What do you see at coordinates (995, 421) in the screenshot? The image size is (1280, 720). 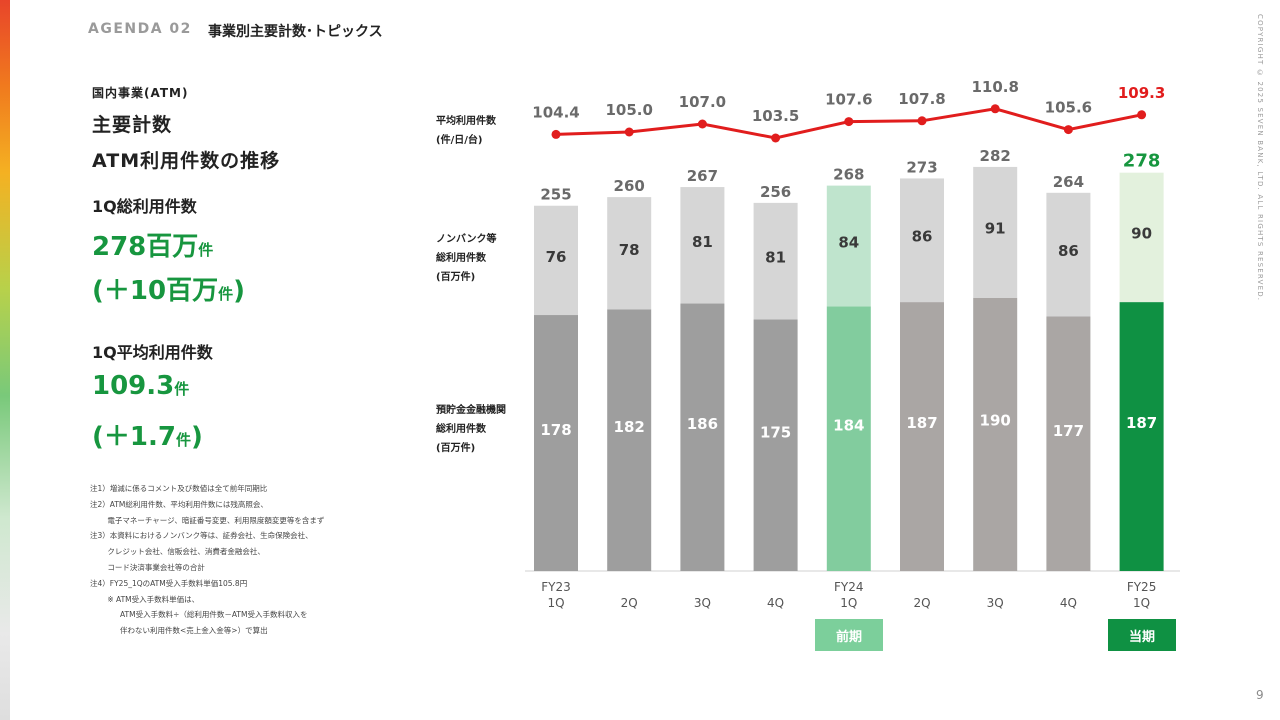 I see `bar-deposit-value: 190` at bounding box center [995, 421].